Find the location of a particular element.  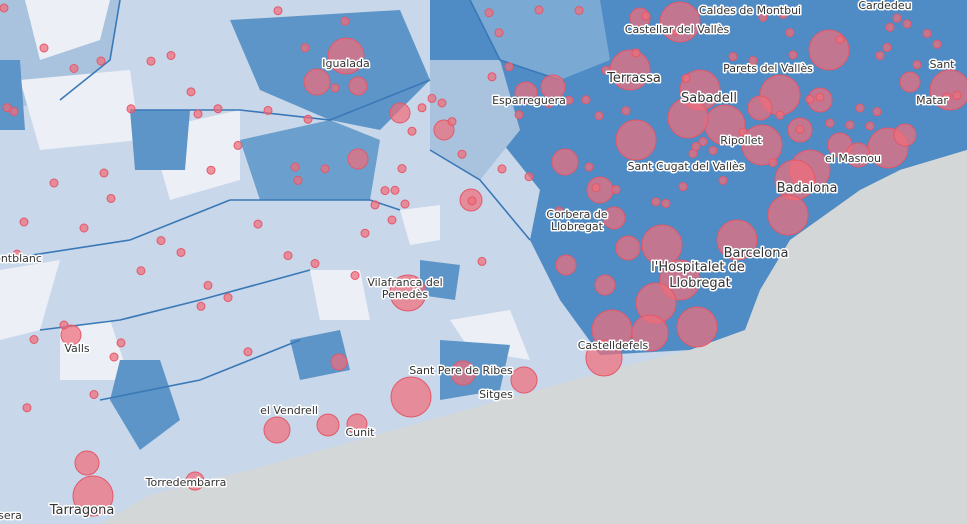

place-label: Castellar del Vallès is located at coordinates (677, 29).